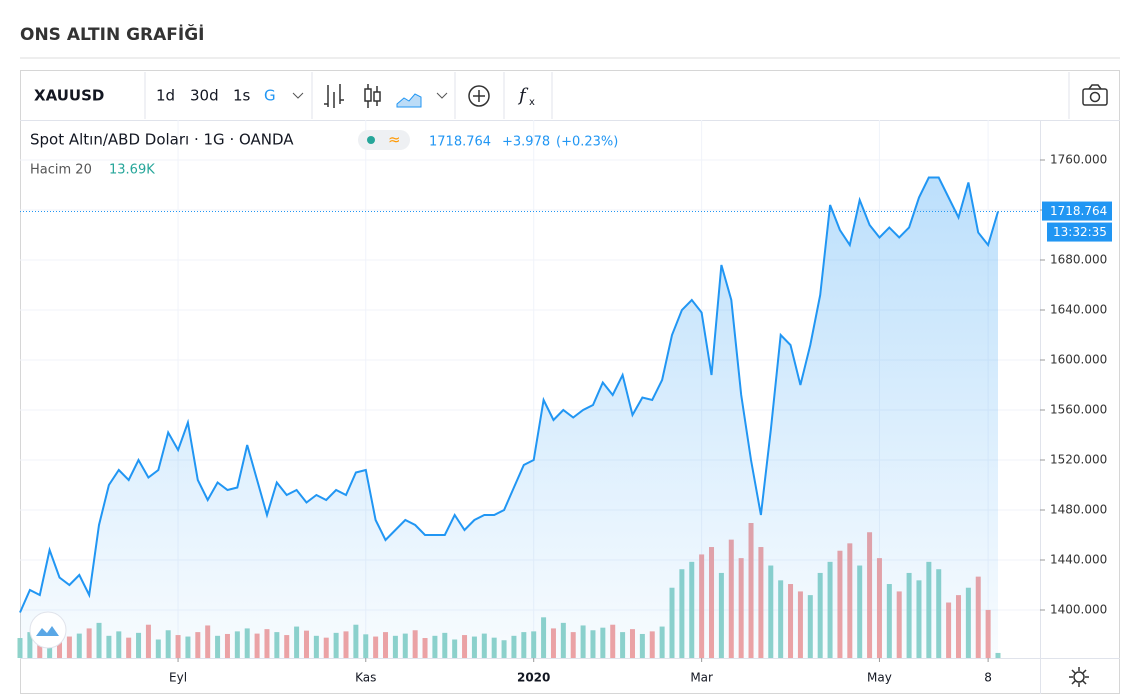 This screenshot has width=1139, height=695. I want to click on x-tick-label: 2020, so click(533, 678).